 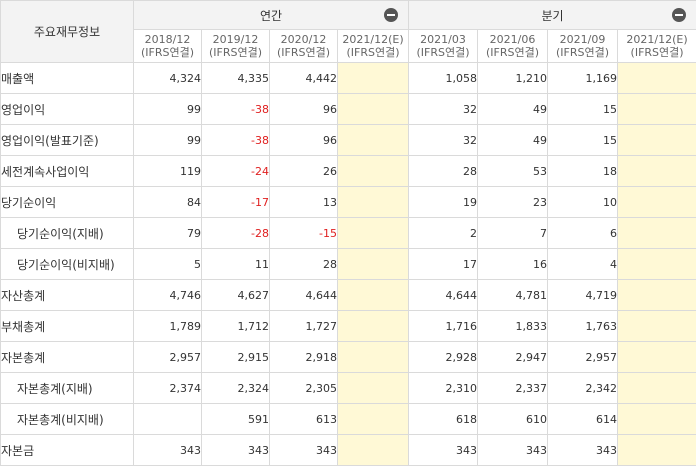 I want to click on value-cell: 610, so click(x=513, y=419).